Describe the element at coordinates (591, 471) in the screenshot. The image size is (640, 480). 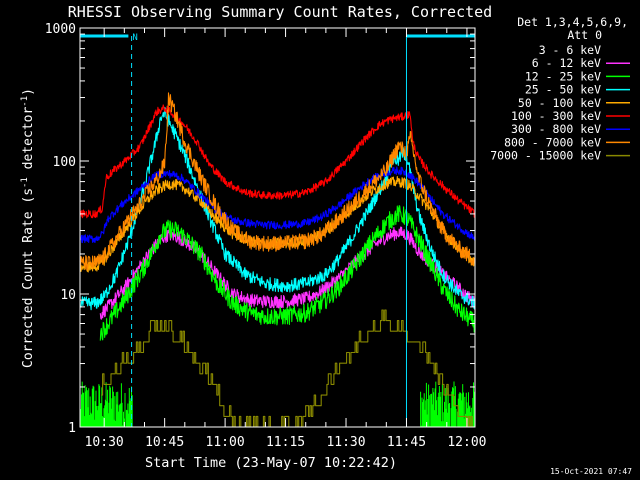
I see `footer-date: 15-Oct-2021 07:47` at that location.